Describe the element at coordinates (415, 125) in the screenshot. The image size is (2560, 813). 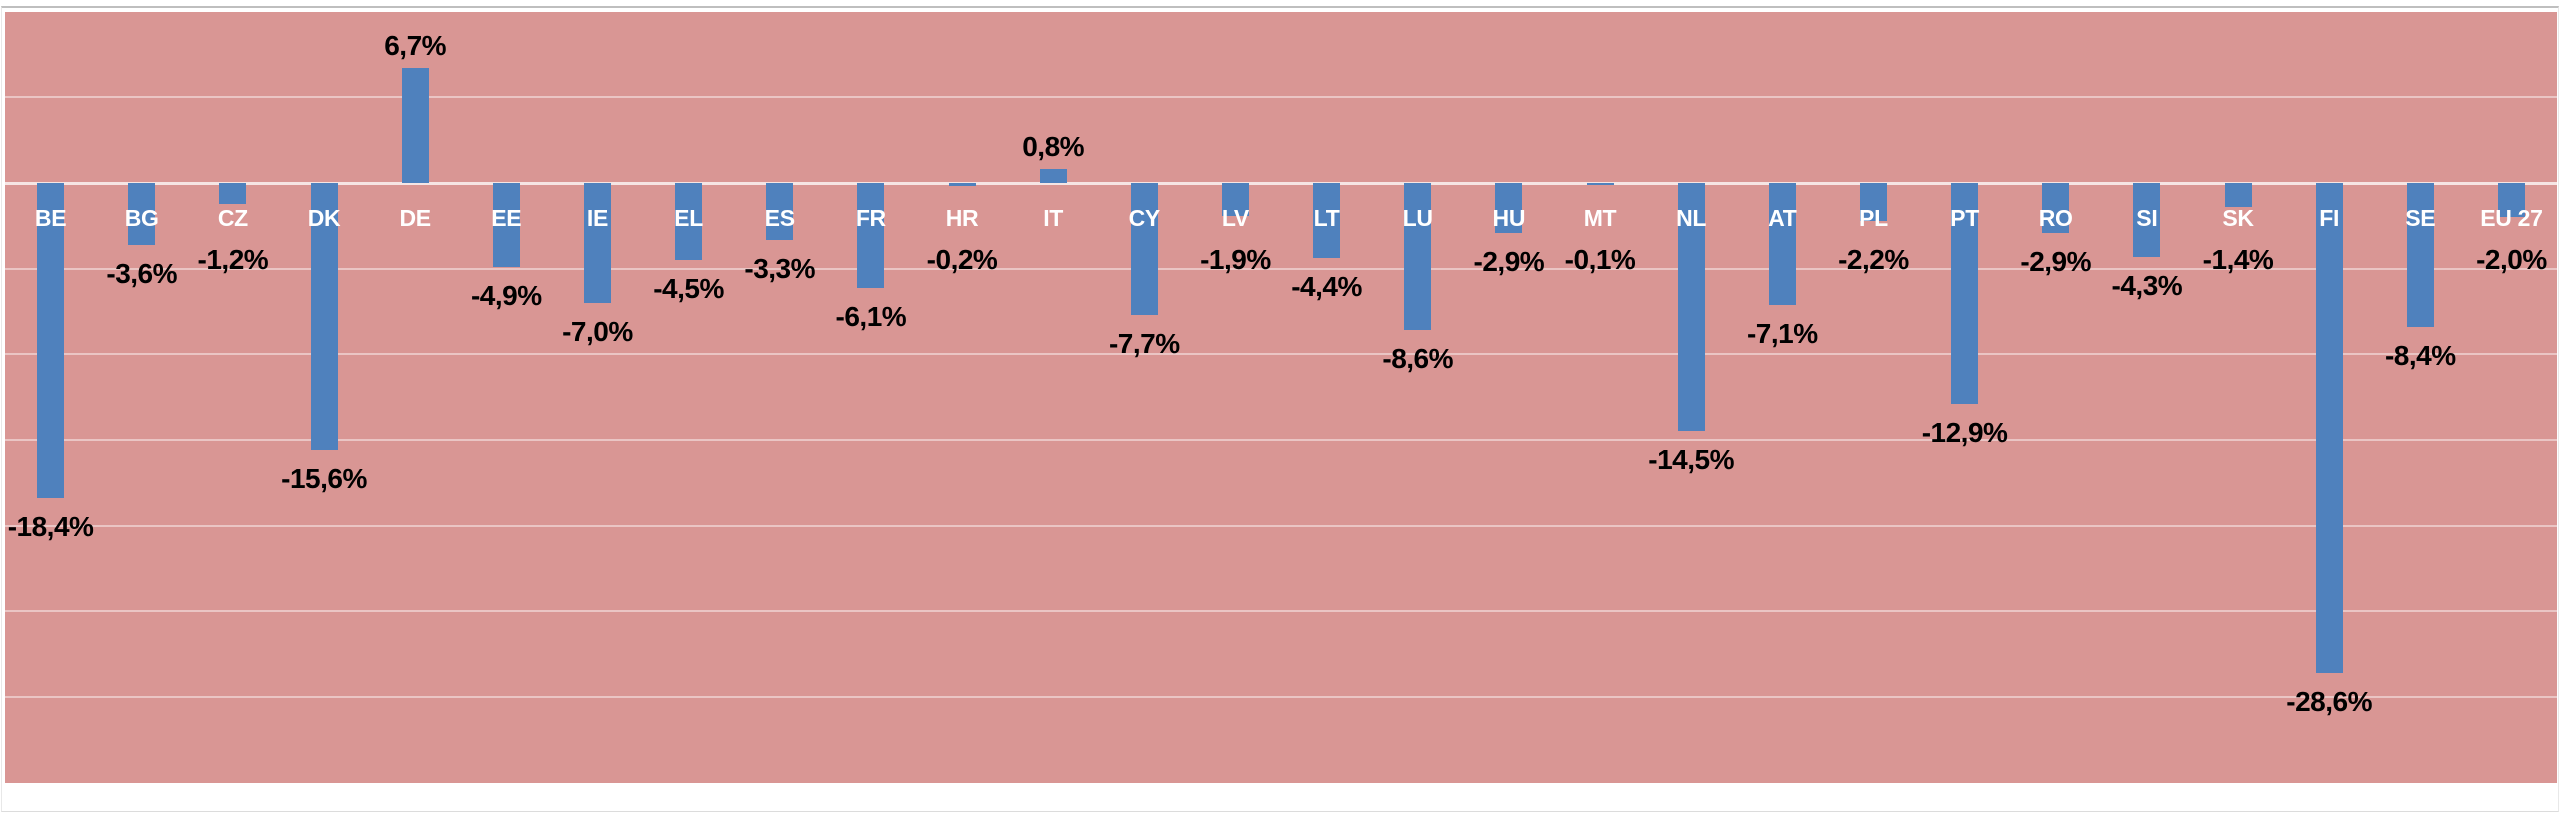
I see `bar-de` at that location.